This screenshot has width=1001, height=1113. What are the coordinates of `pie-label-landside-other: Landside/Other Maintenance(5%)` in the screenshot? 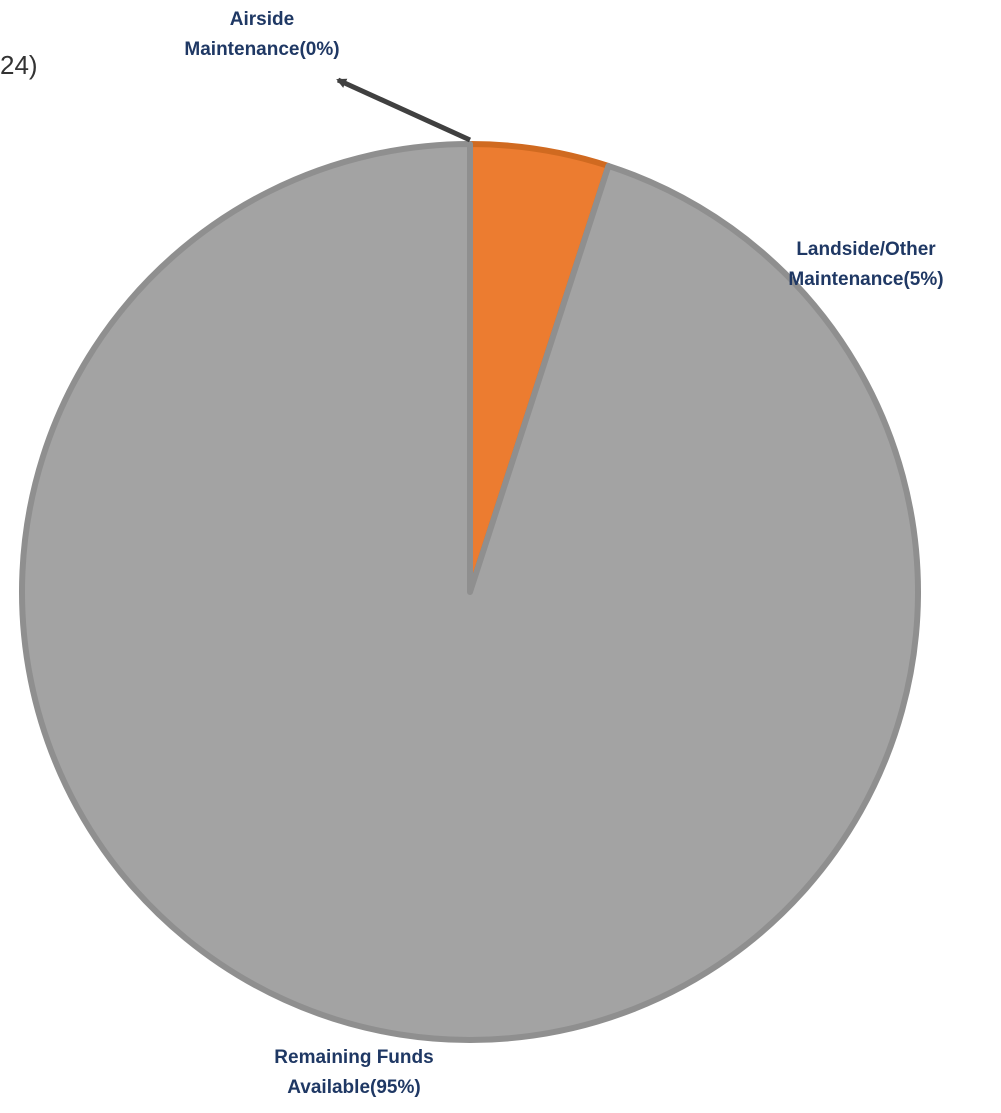 It's located at (865, 264).